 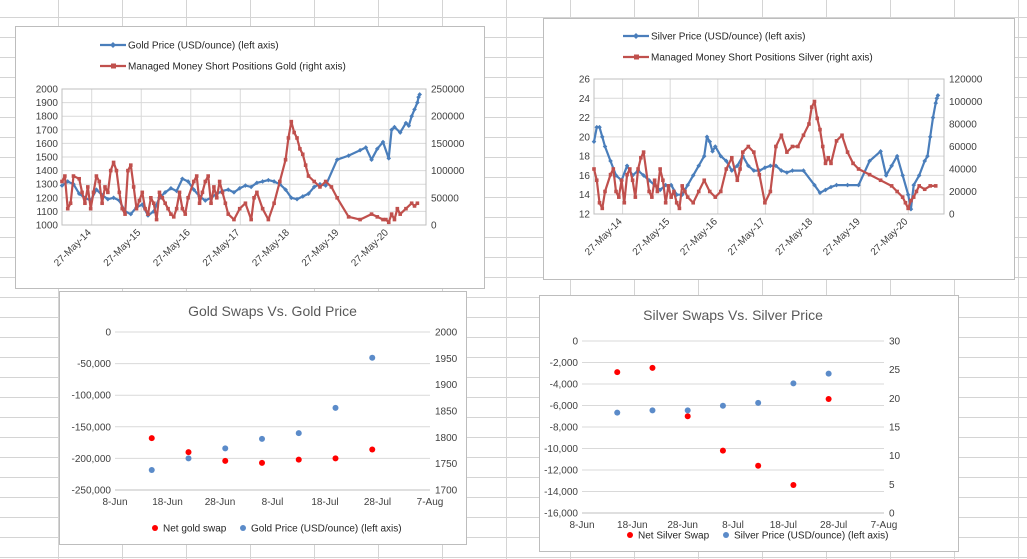 What do you see at coordinates (94, 364) in the screenshot?
I see `y-left-tick-label: -50,000` at bounding box center [94, 364].